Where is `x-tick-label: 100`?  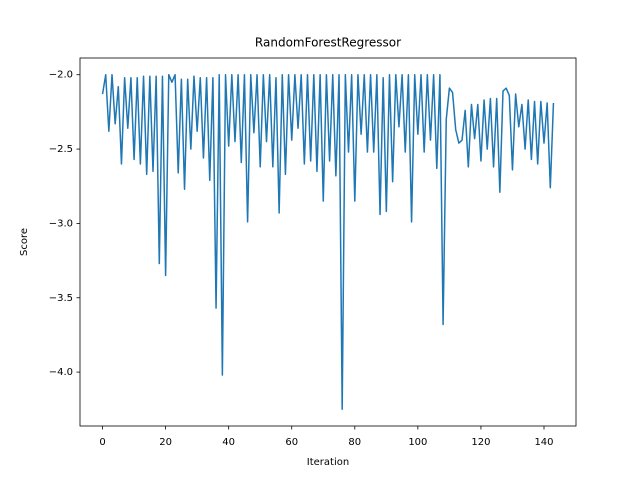
x-tick-label: 100 is located at coordinates (417, 442).